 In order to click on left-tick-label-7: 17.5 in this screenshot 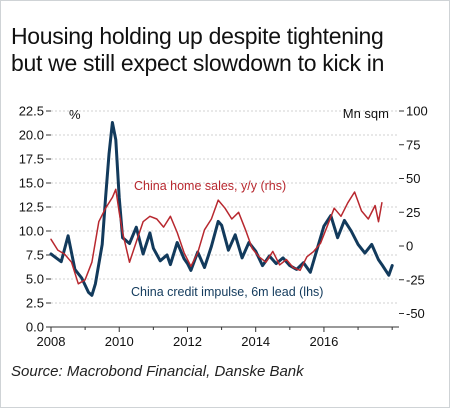, I will do `click(31, 159)`.